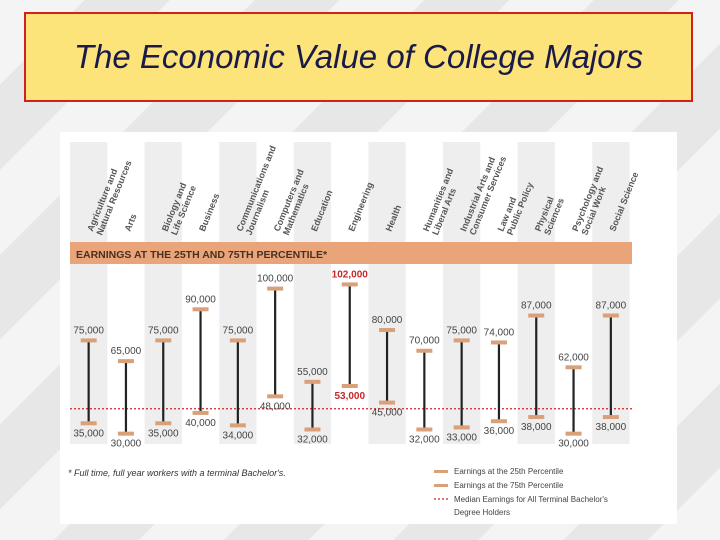 Image resolution: width=720 pixels, height=540 pixels. I want to click on category-label: Arts, so click(131, 222).